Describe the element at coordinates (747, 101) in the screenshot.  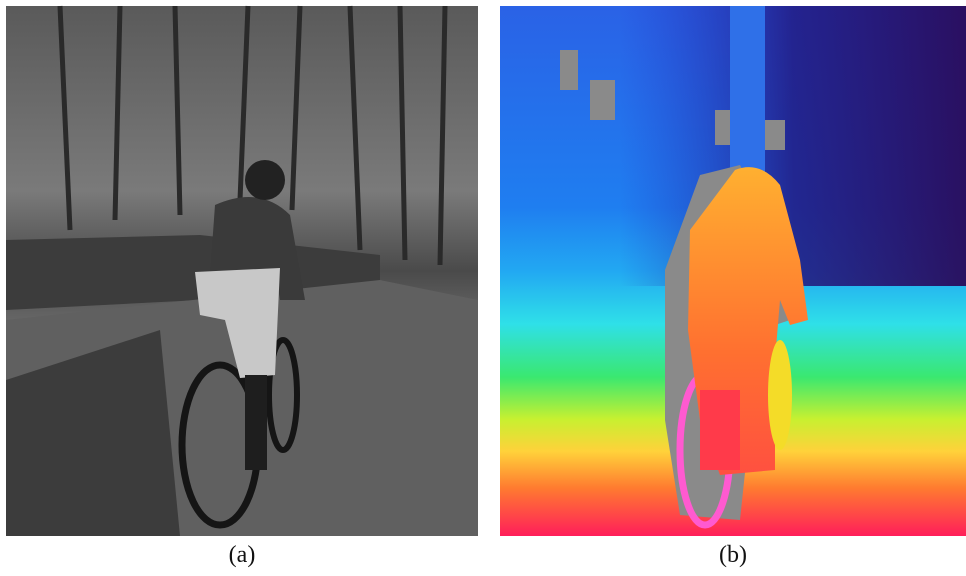
I see `depth-trunk` at that location.